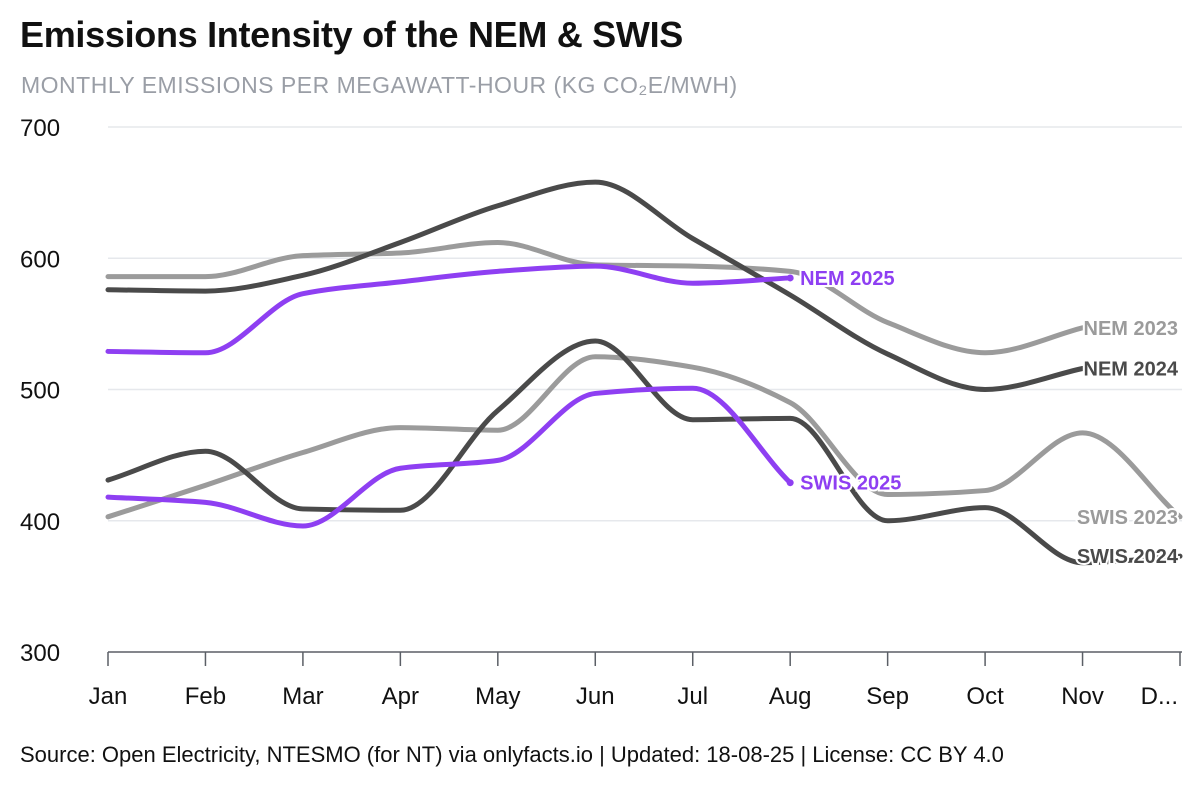 The image size is (1200, 800). Describe the element at coordinates (40, 128) in the screenshot. I see `y-tick-label: 700` at that location.